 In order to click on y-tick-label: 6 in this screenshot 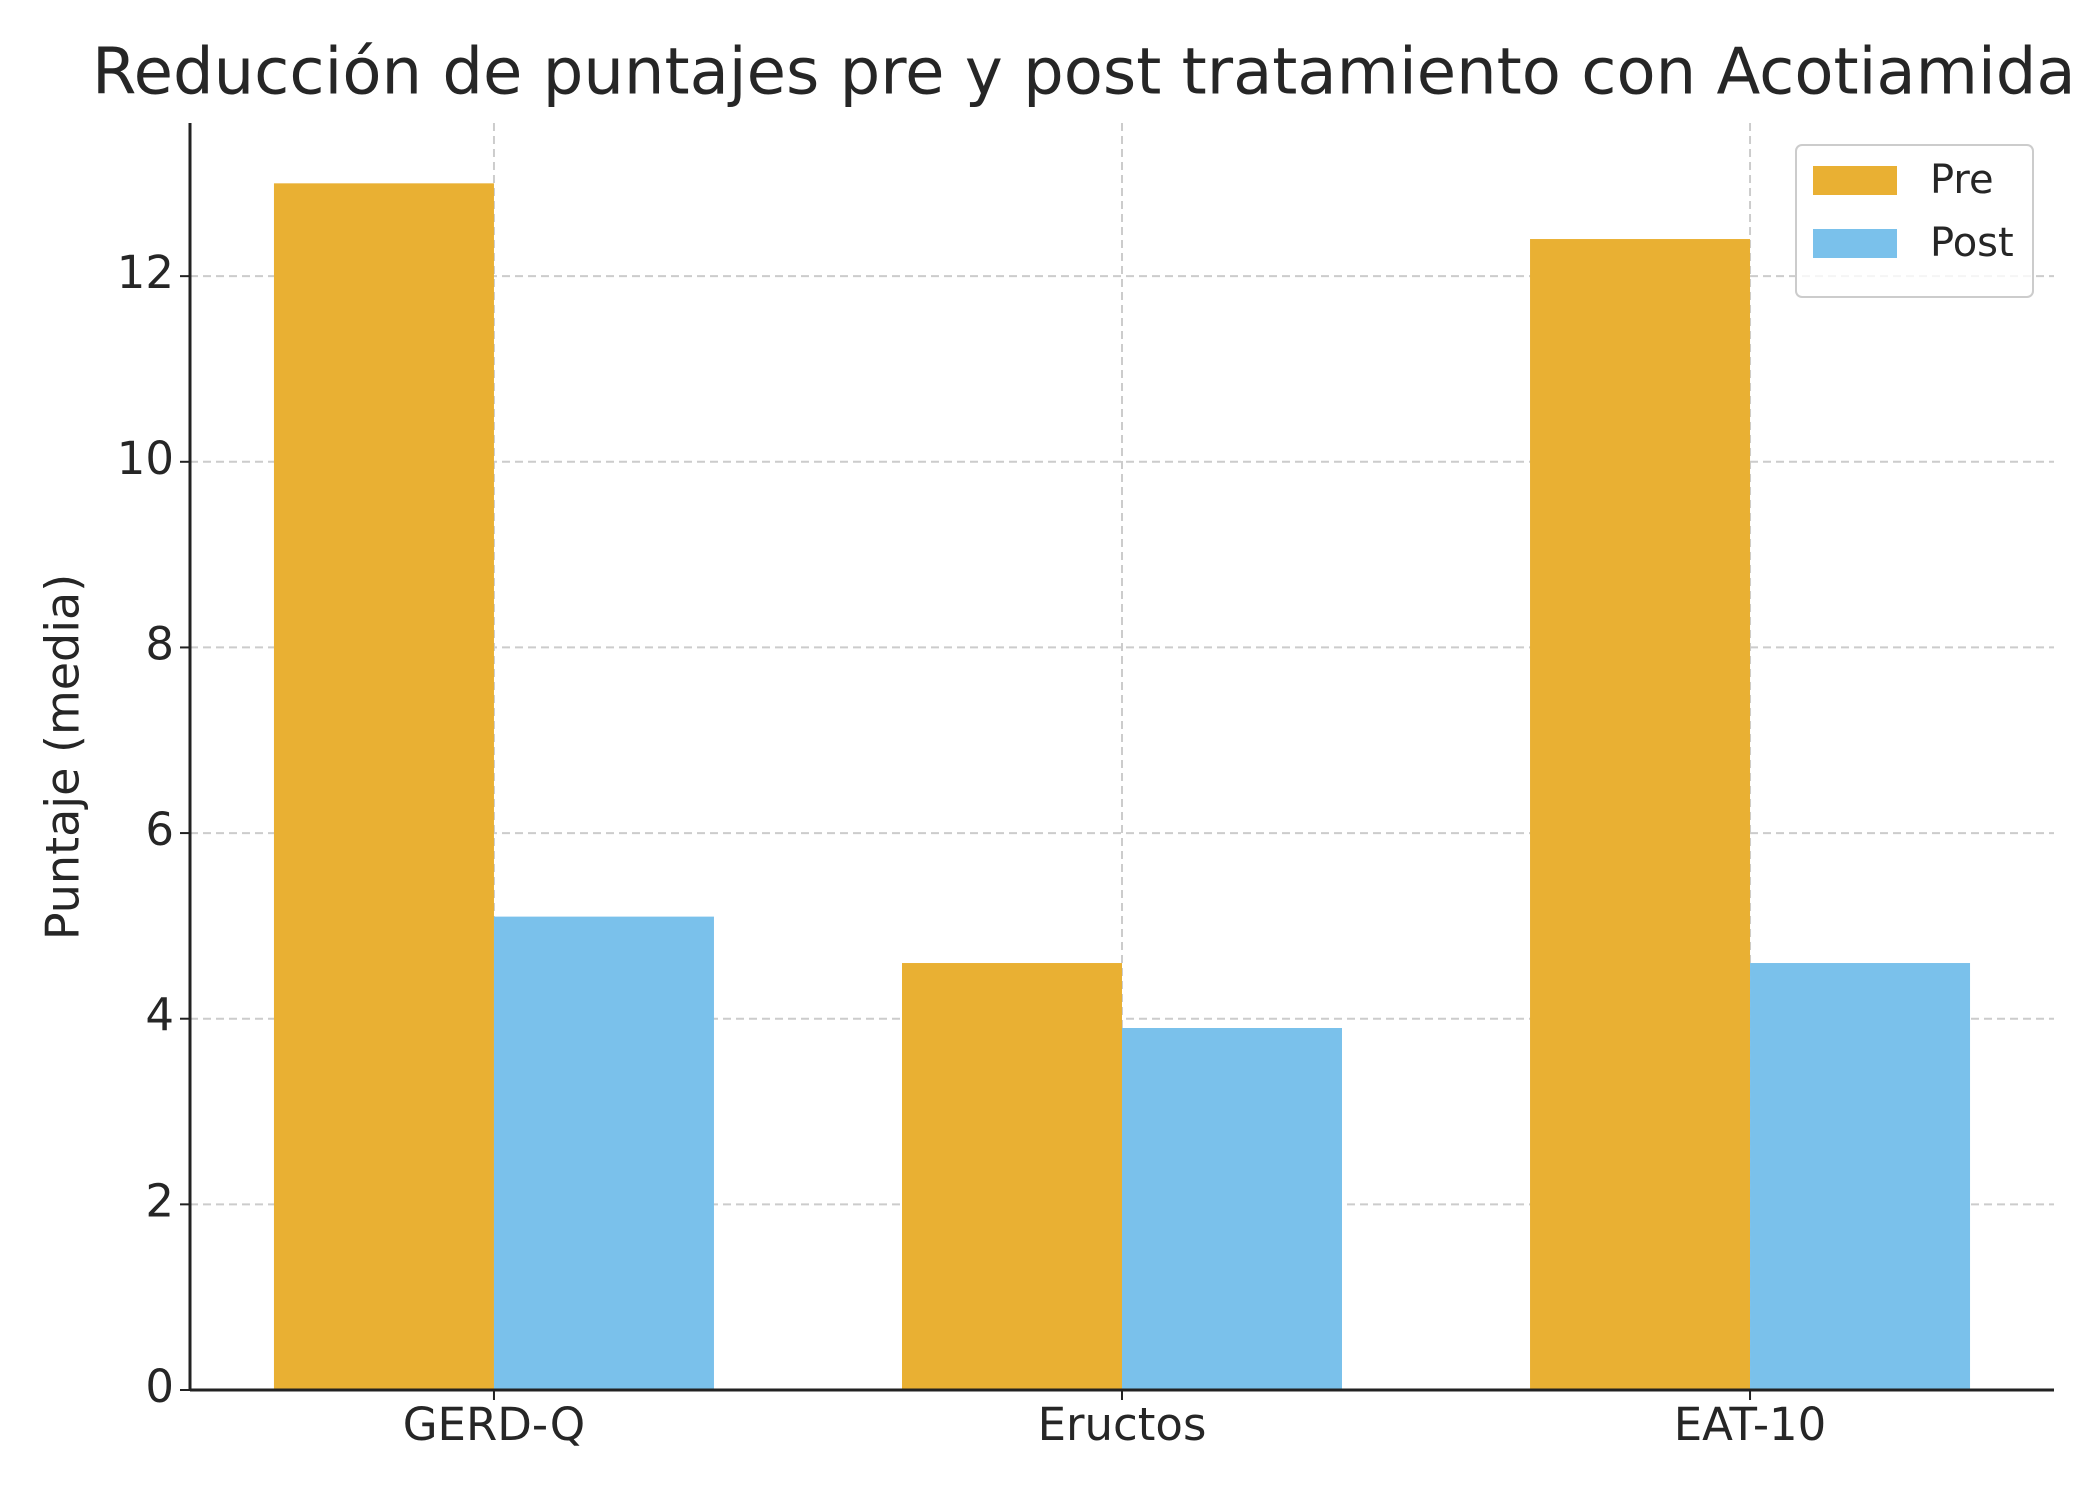, I will do `click(159, 829)`.